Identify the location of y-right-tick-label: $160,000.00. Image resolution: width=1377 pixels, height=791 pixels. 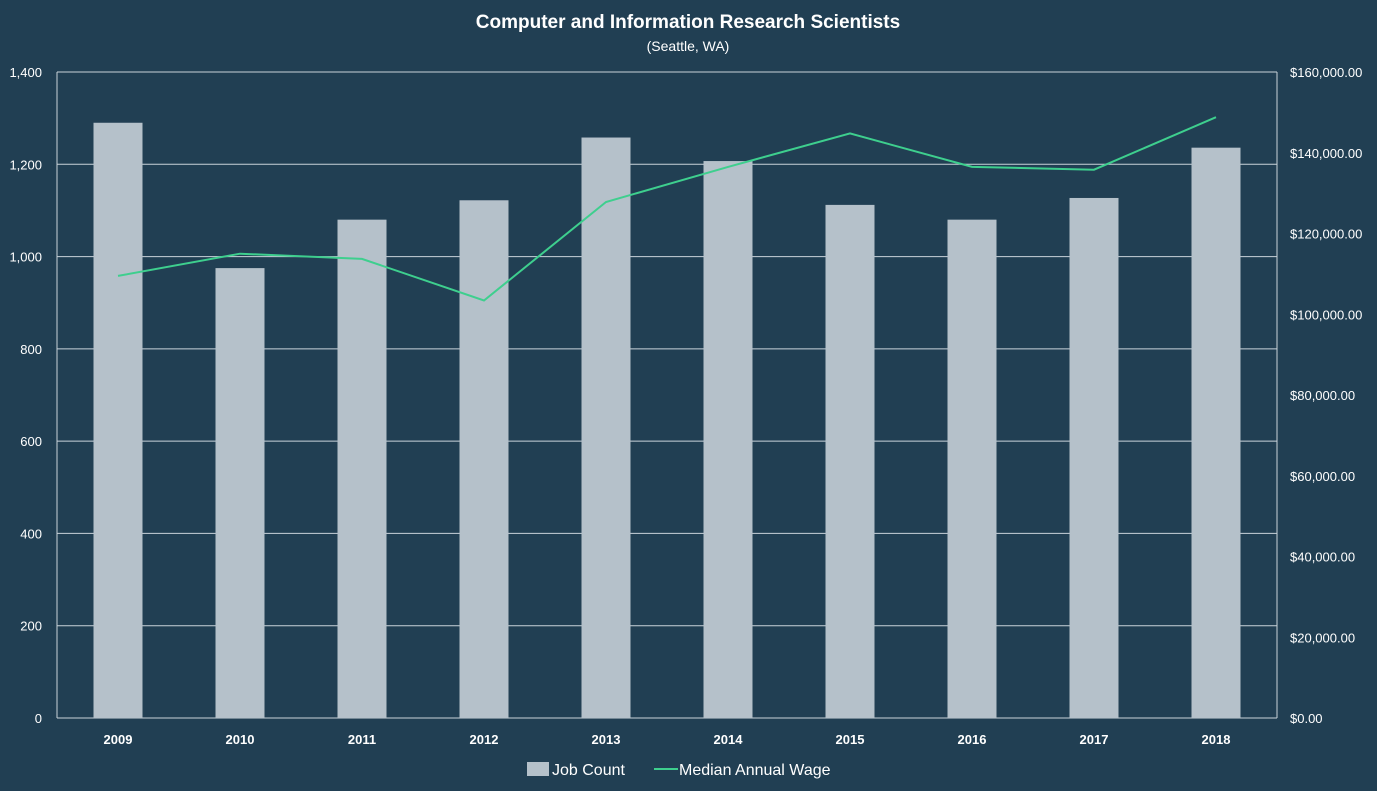
(1326, 72).